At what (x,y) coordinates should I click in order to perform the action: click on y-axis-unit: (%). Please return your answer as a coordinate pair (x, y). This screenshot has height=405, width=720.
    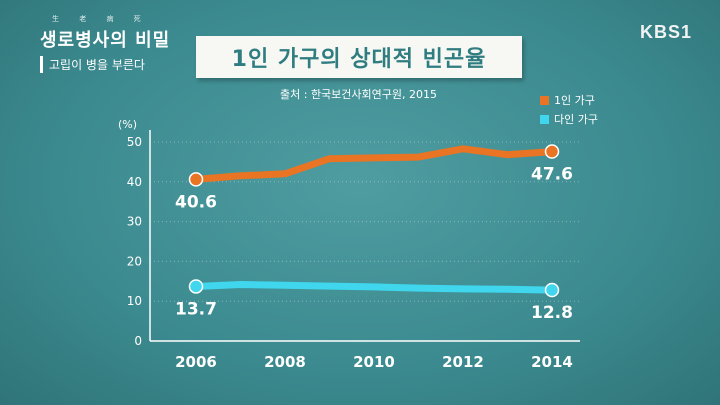
    Looking at the image, I should click on (127, 124).